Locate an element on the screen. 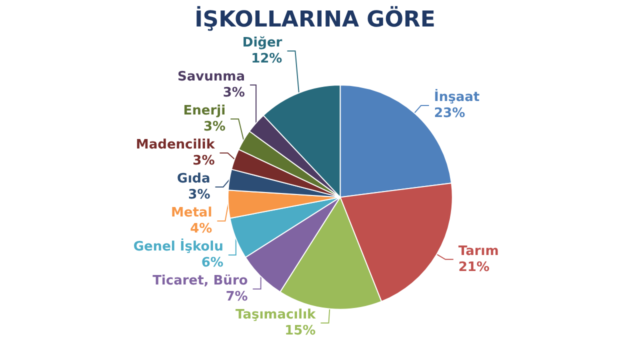  slice-label: Gıda is located at coordinates (193, 179).